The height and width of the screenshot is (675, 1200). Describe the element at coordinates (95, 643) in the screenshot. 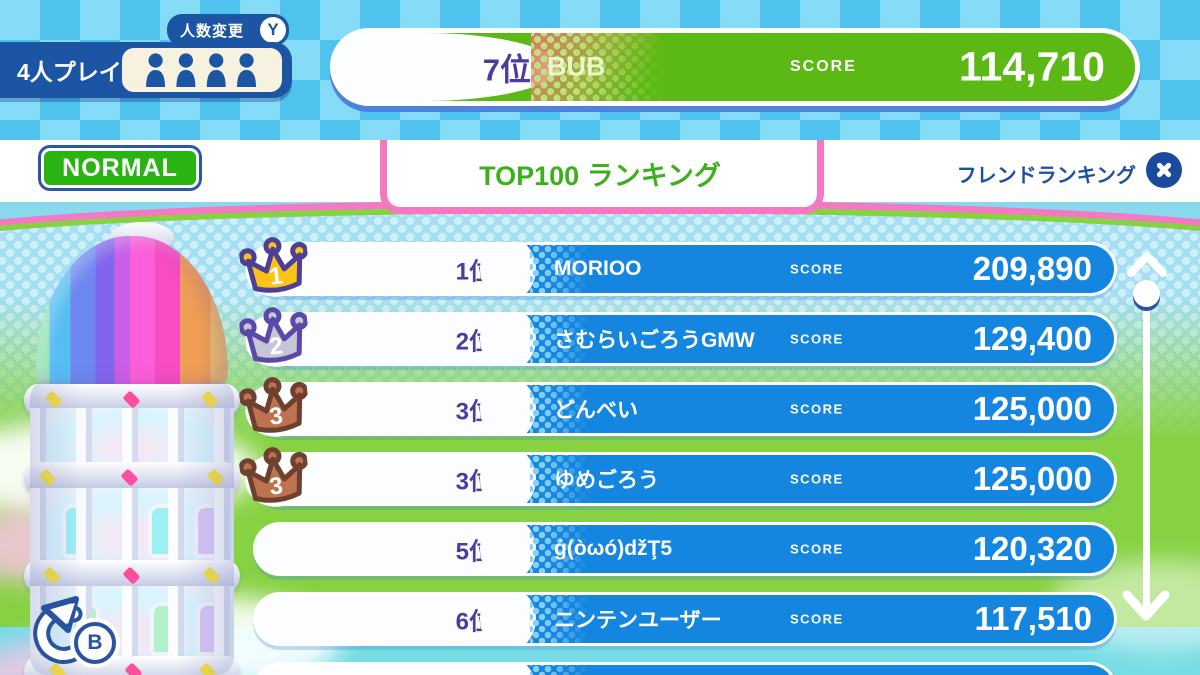

I see `b-button-icon: B` at that location.